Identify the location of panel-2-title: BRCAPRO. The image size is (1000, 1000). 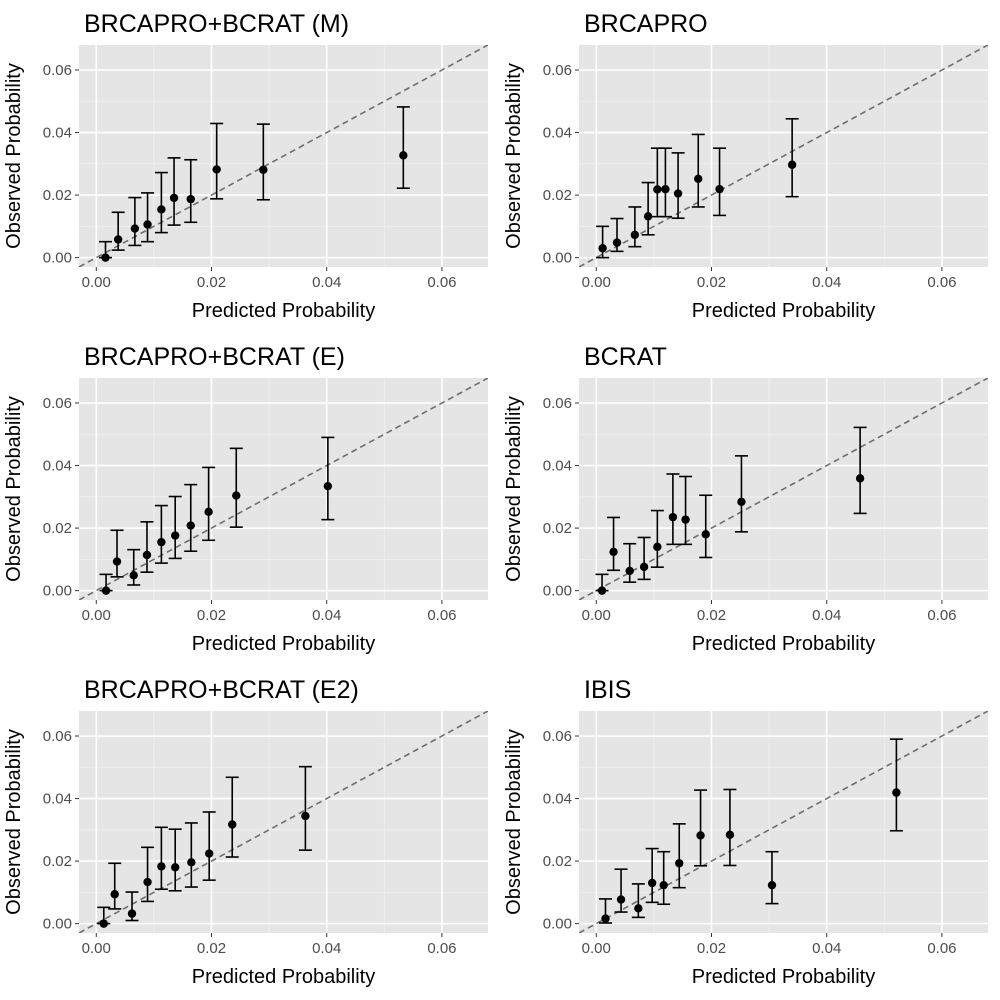
(646, 24).